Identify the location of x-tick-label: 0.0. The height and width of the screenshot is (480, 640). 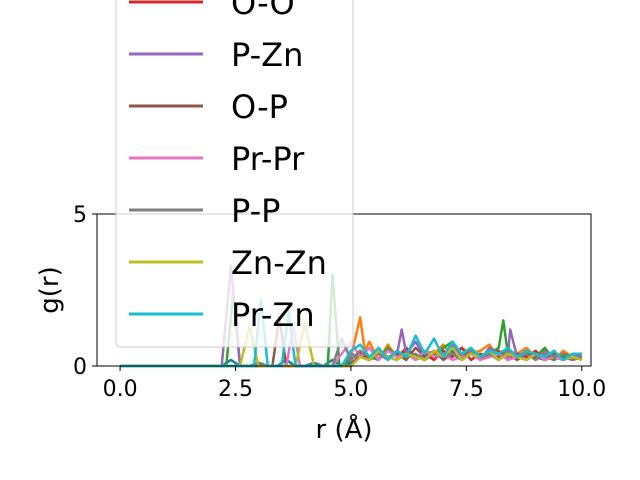
(120, 389).